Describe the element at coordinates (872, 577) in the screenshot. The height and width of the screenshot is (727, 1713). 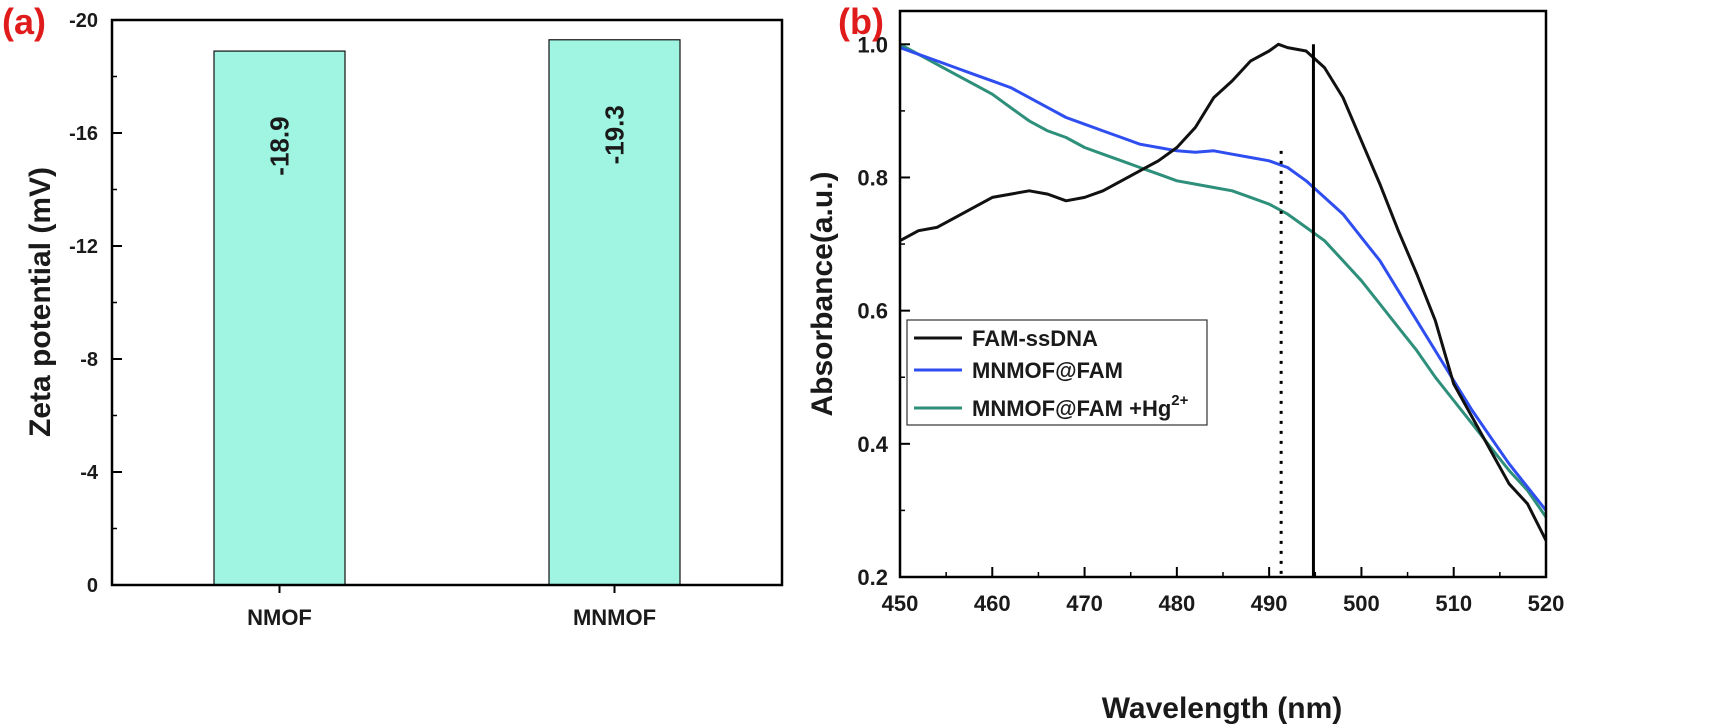
I see `y-tick-label: 0.2` at that location.